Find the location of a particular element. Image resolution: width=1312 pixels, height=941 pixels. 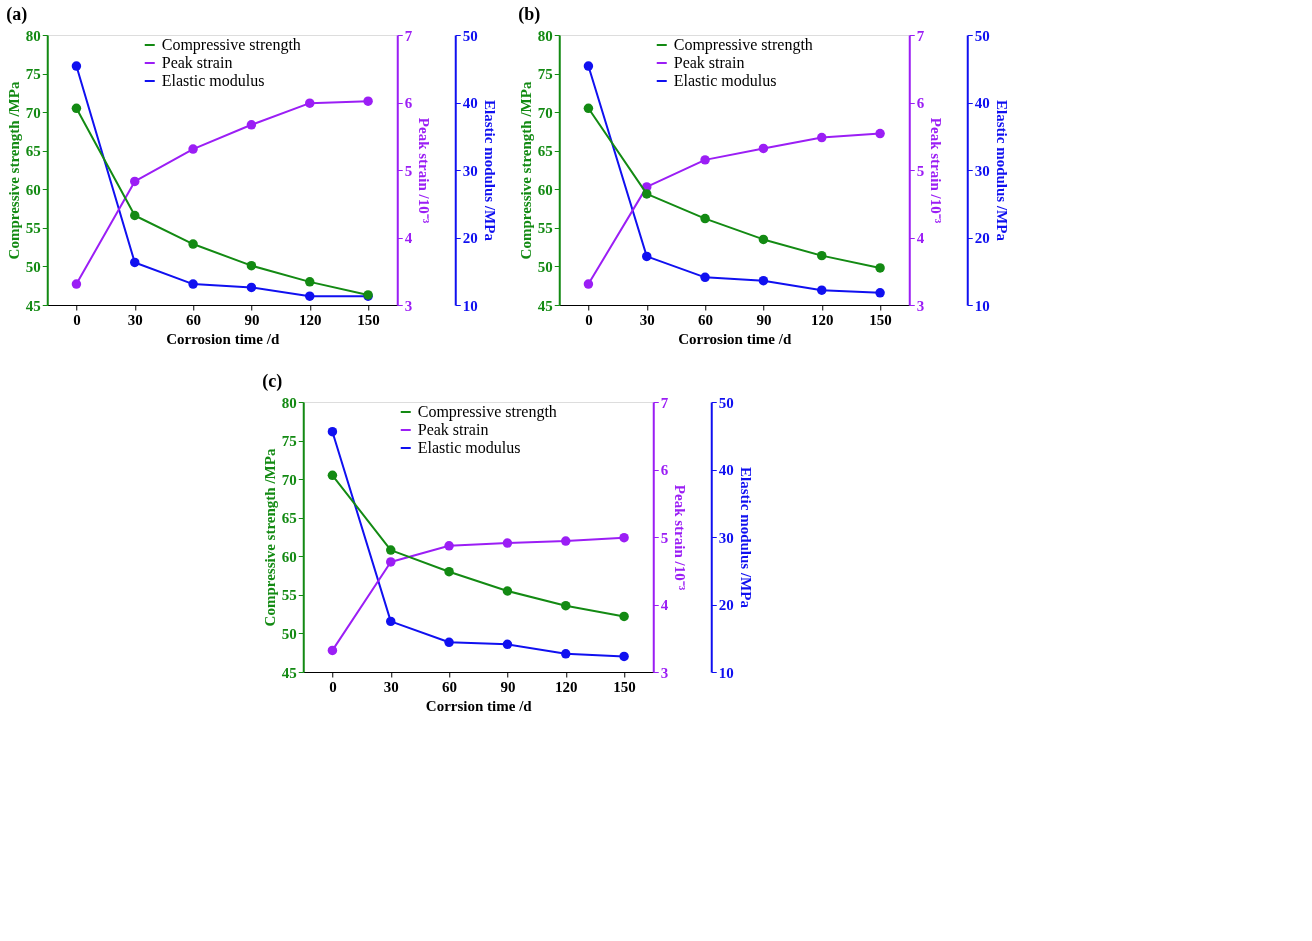

chart-title: (c) is located at coordinates (272, 381).